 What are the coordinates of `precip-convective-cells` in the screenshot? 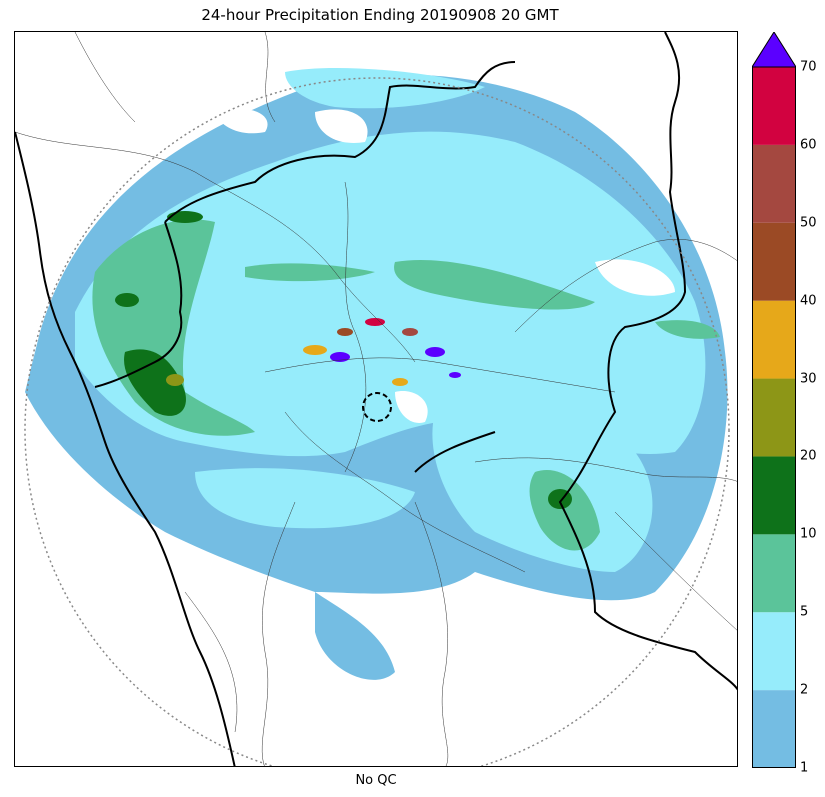 It's located at (382, 352).